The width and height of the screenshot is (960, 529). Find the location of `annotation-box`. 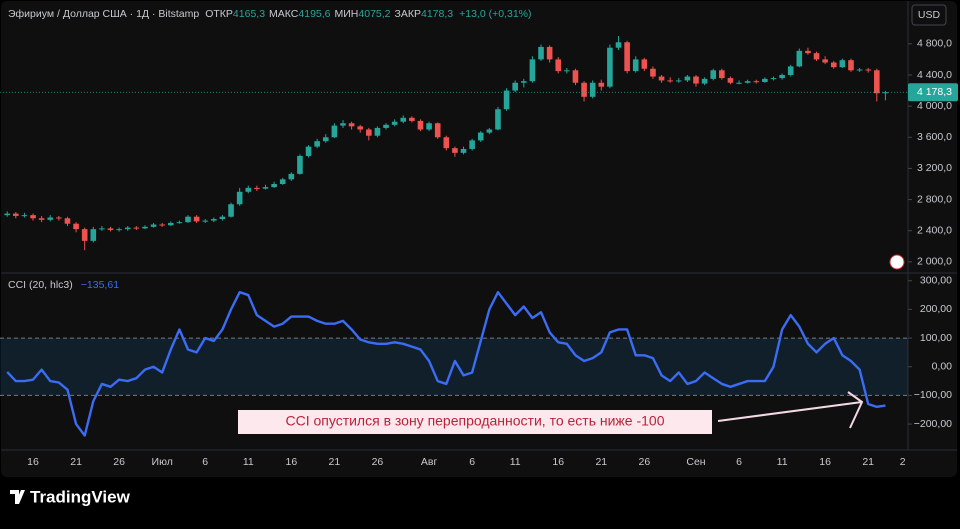

annotation-box is located at coordinates (475, 422).